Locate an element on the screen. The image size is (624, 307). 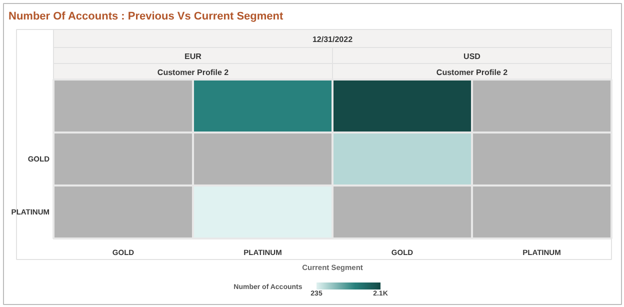
text: EUR is located at coordinates (193, 56).